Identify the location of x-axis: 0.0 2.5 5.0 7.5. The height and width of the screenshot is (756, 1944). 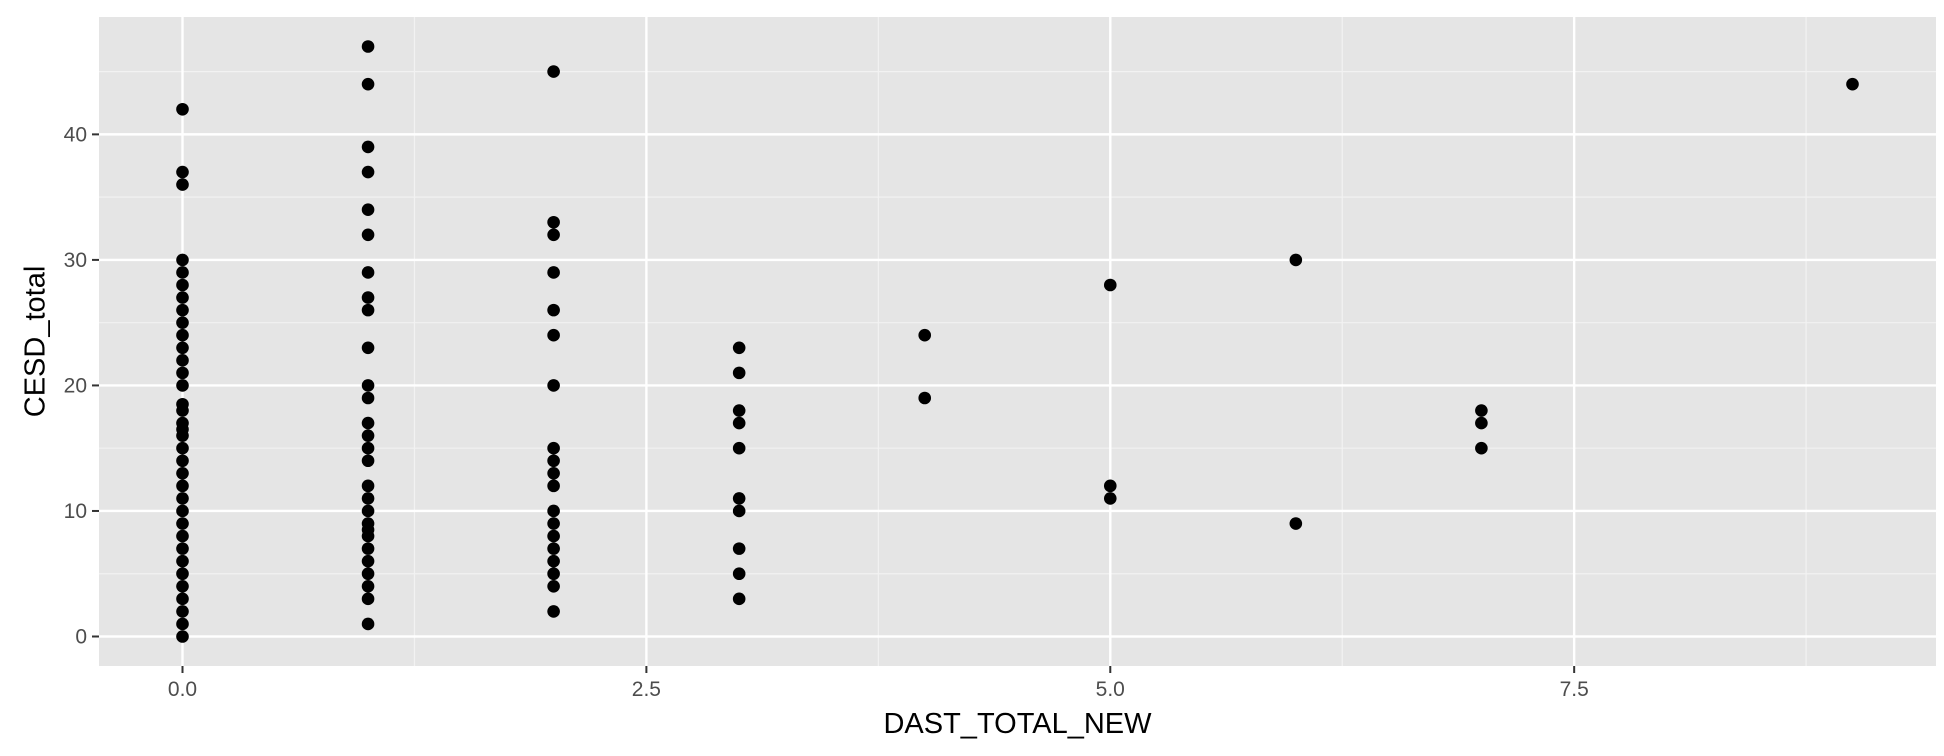
(878, 683).